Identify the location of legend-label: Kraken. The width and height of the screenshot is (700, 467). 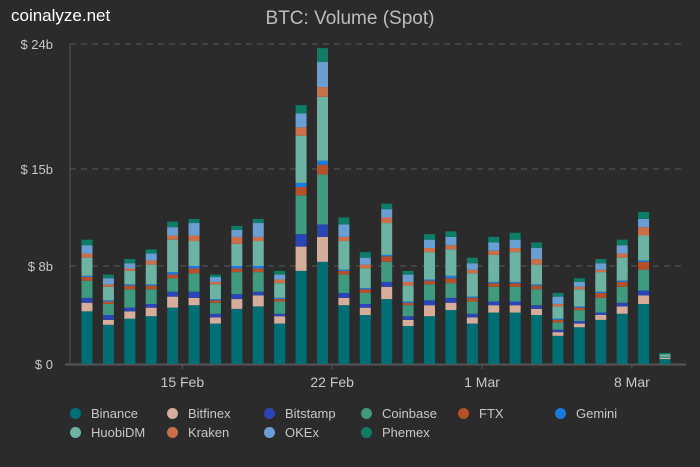
(209, 432).